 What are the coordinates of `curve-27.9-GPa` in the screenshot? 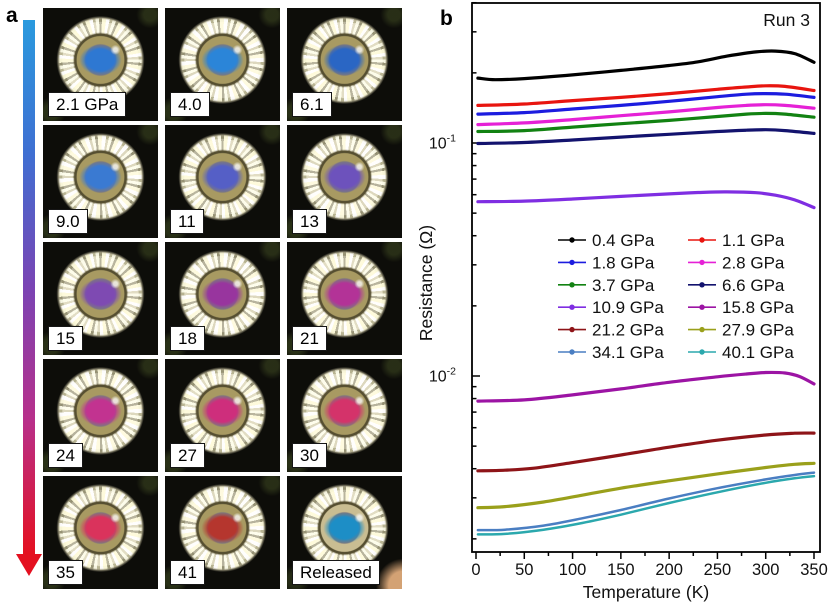 It's located at (646, 485).